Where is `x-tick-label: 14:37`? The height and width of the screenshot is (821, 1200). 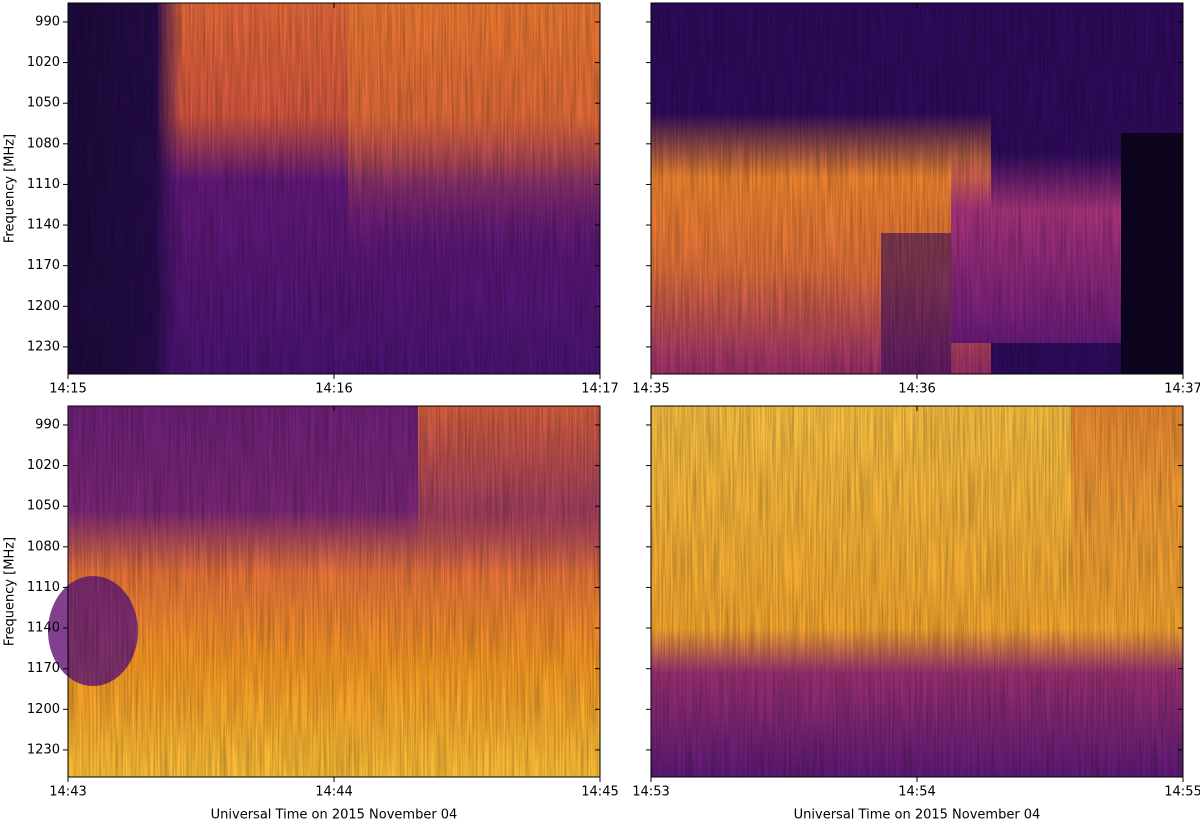
x-tick-label: 14:37 is located at coordinates (1182, 389).